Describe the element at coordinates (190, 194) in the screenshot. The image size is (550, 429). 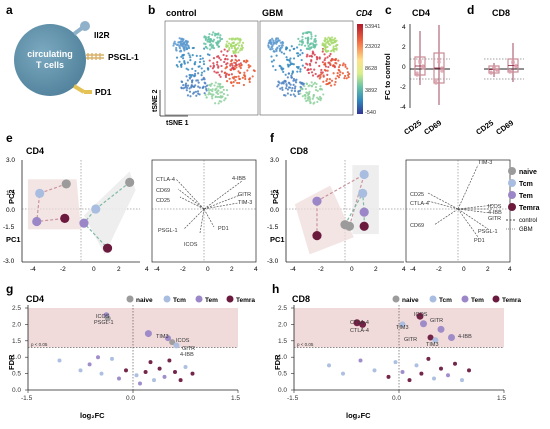
I see `loading-vector` at that location.